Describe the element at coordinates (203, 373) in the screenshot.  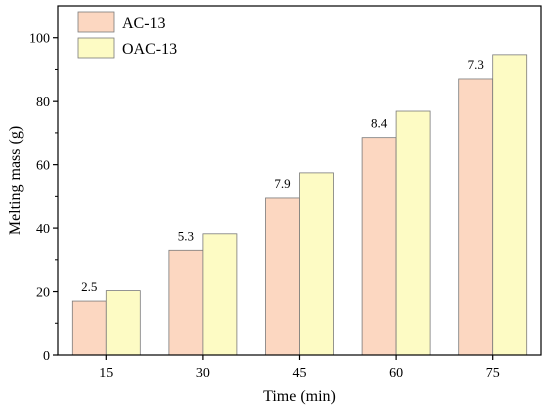
I see `x-tick-label-30: 30` at that location.